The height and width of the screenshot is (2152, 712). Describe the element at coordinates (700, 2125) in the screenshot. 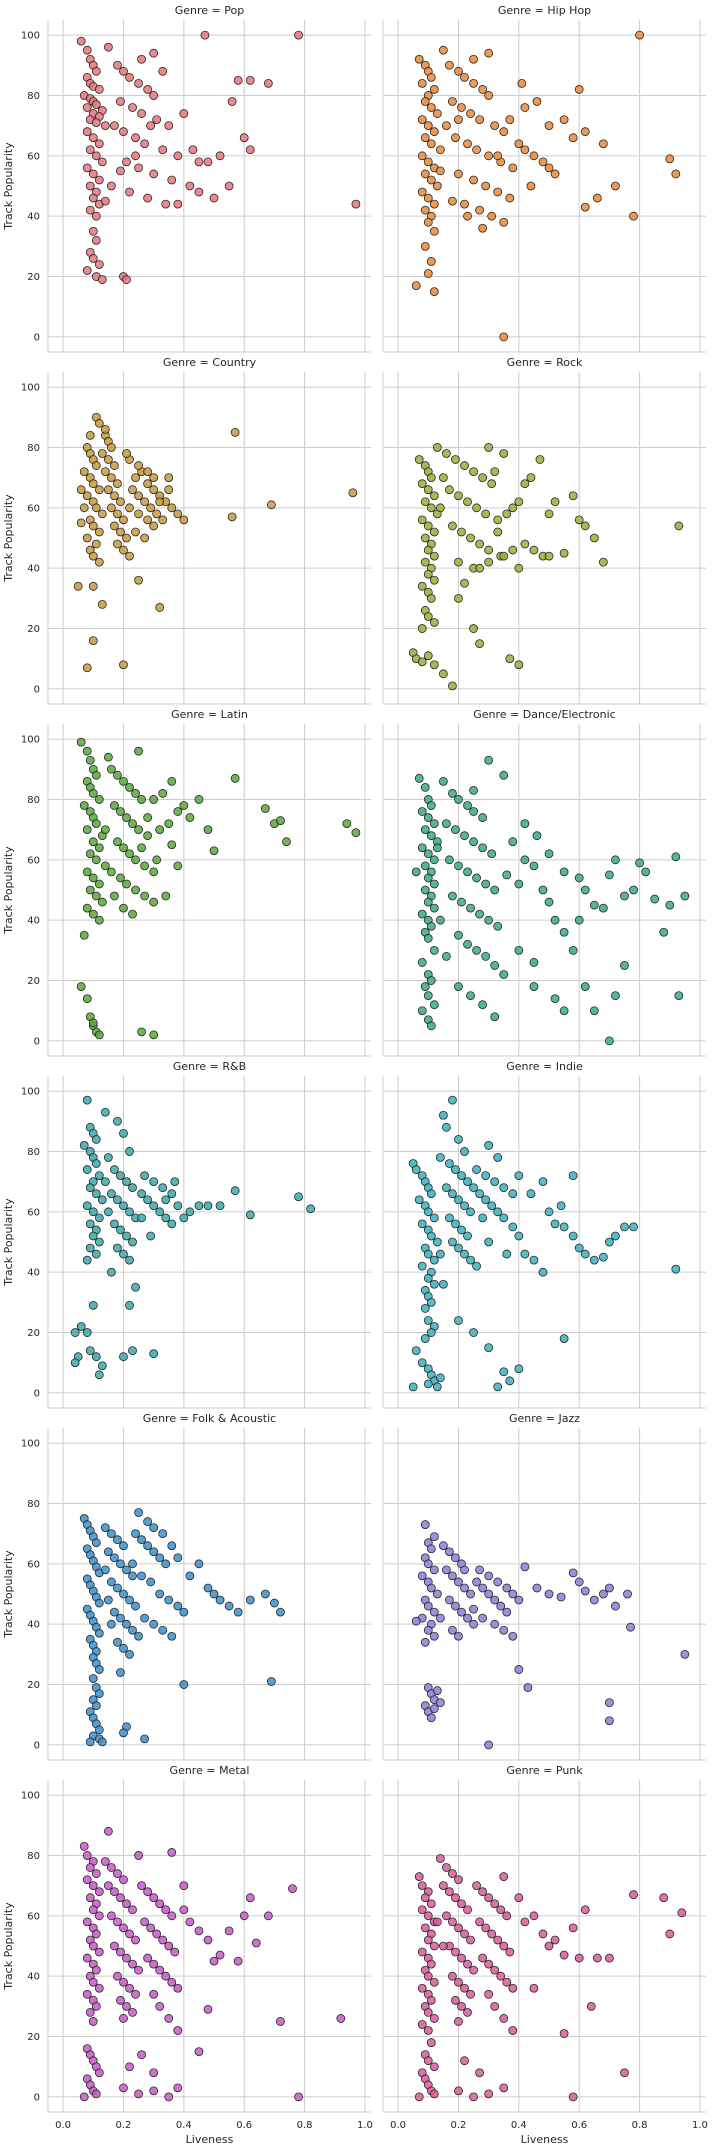

I see `x-tick-label: 1.0` at that location.